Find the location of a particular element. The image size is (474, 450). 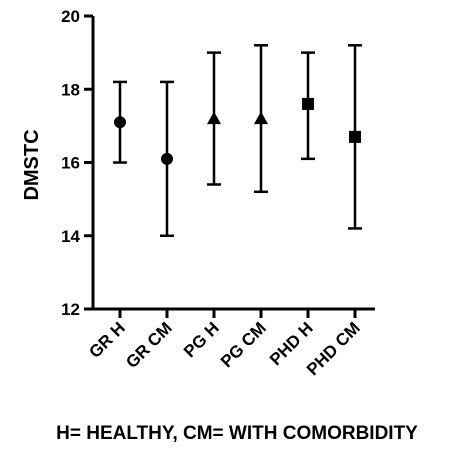

y-axis-title: DMSTC is located at coordinates (32, 164).